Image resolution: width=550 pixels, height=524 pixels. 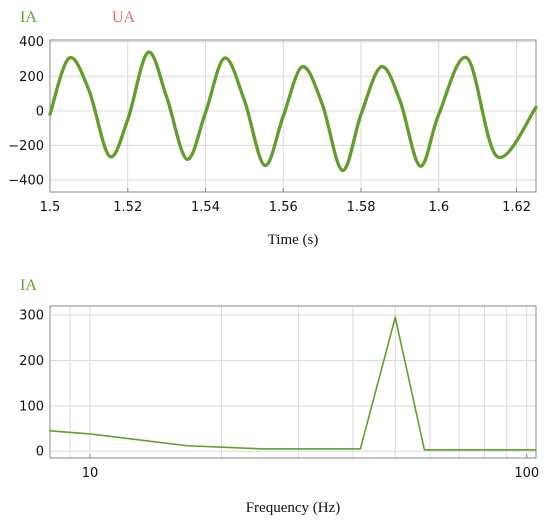 I want to click on legend-entry-ia-spectrum: IA, so click(x=28, y=285).